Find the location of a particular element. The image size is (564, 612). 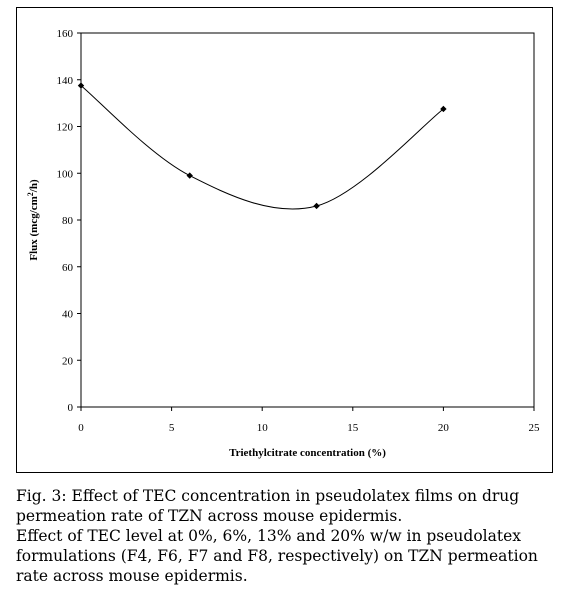

y-tick-label: 140 is located at coordinates (65, 81).